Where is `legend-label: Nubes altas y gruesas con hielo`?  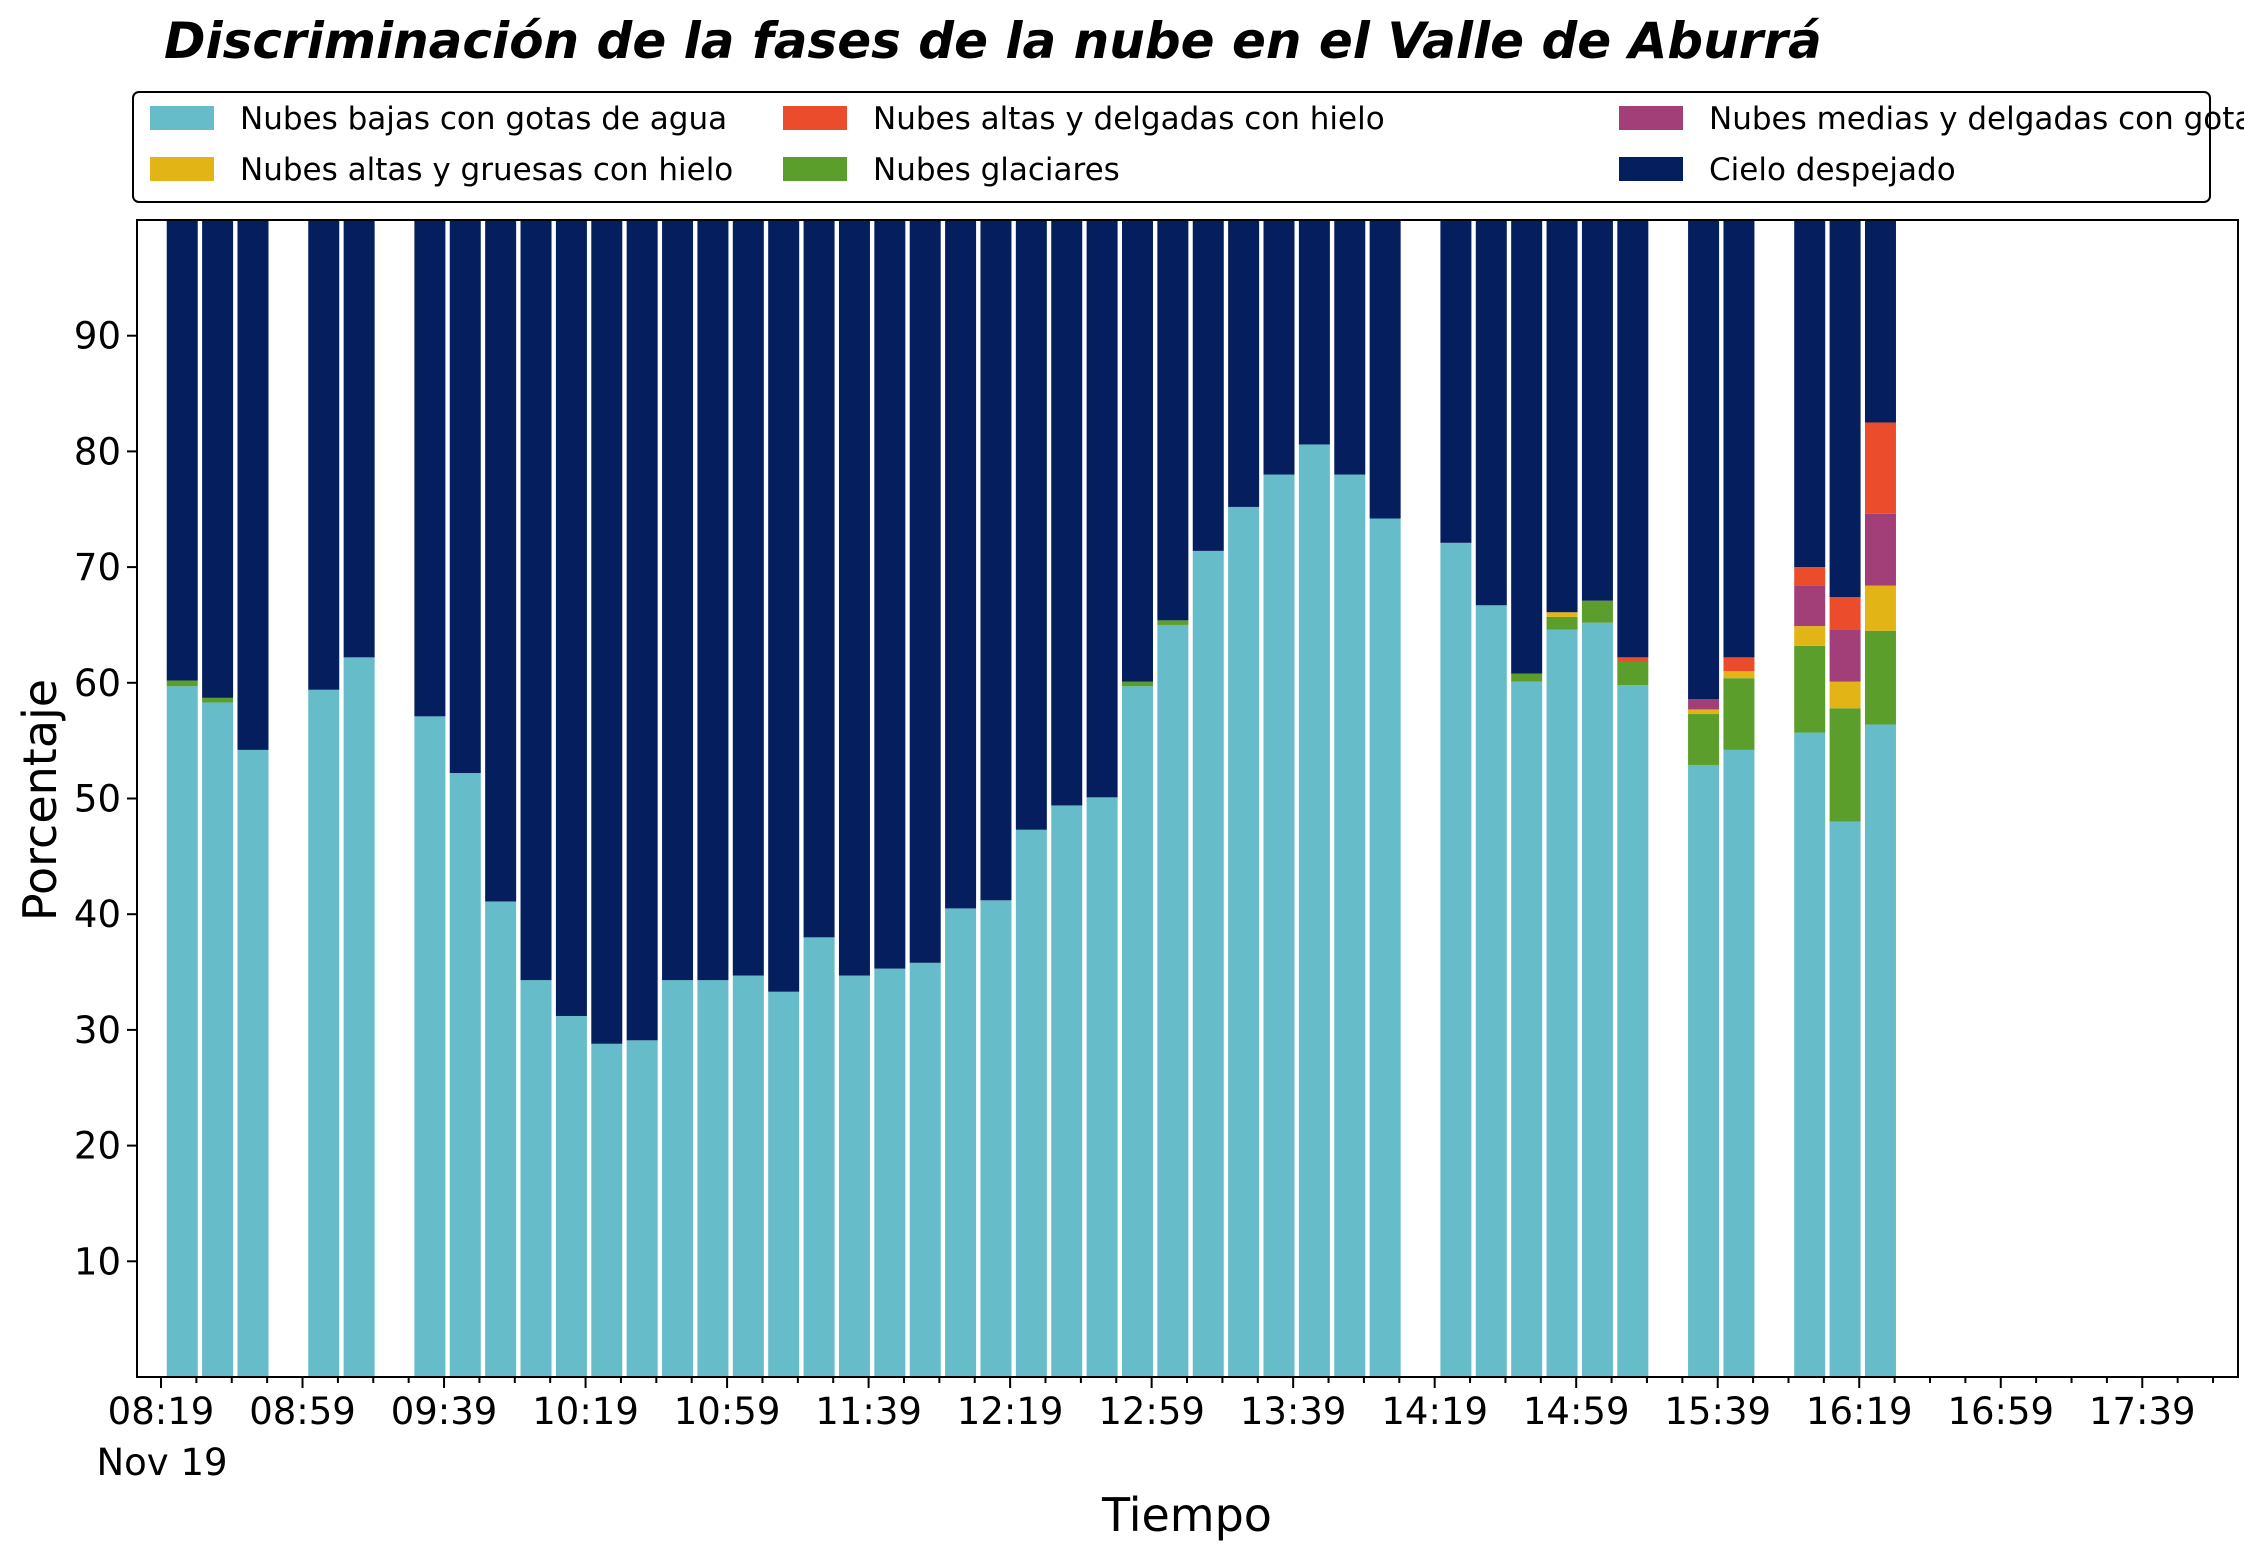
legend-label: Nubes altas y gruesas con hielo is located at coordinates (486, 170).